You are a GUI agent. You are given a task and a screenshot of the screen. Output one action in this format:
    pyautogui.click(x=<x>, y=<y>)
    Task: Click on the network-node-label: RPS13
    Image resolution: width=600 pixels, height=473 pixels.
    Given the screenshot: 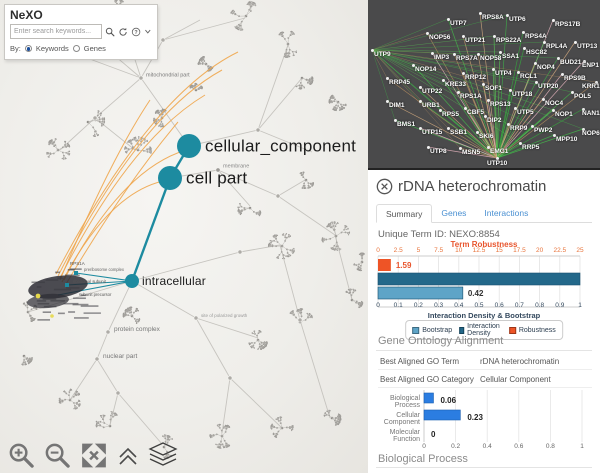 What is the action you would take?
    pyautogui.click(x=500, y=104)
    